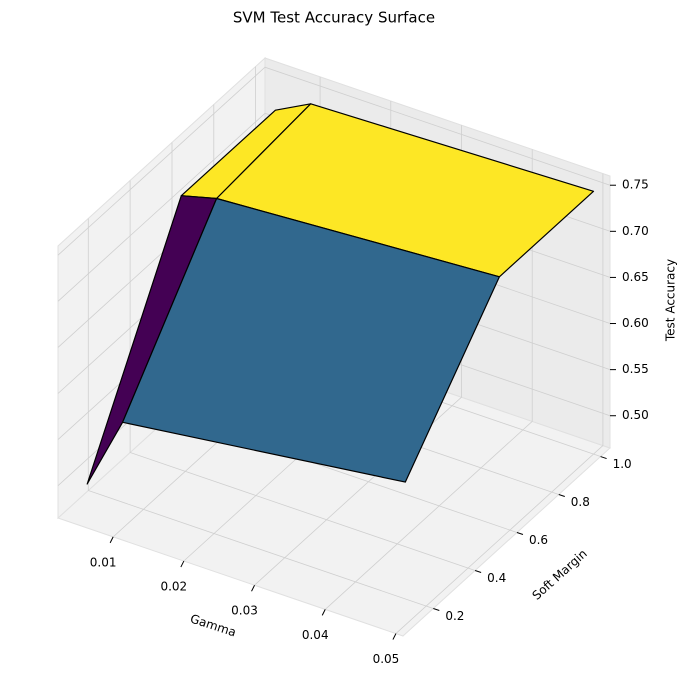  What do you see at coordinates (315, 635) in the screenshot?
I see `x-tick-label: 0.04` at bounding box center [315, 635].